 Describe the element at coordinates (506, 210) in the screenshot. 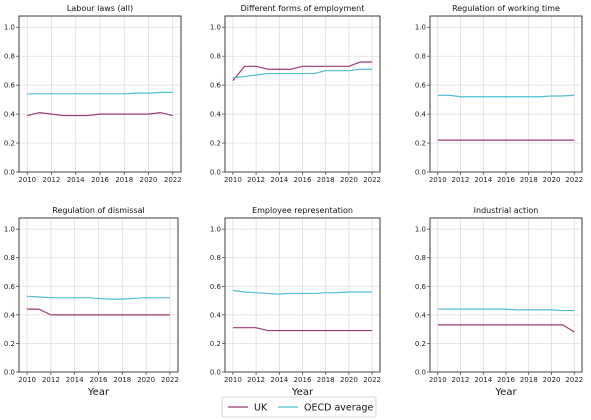

I see `chart-title: Industrial action` at that location.